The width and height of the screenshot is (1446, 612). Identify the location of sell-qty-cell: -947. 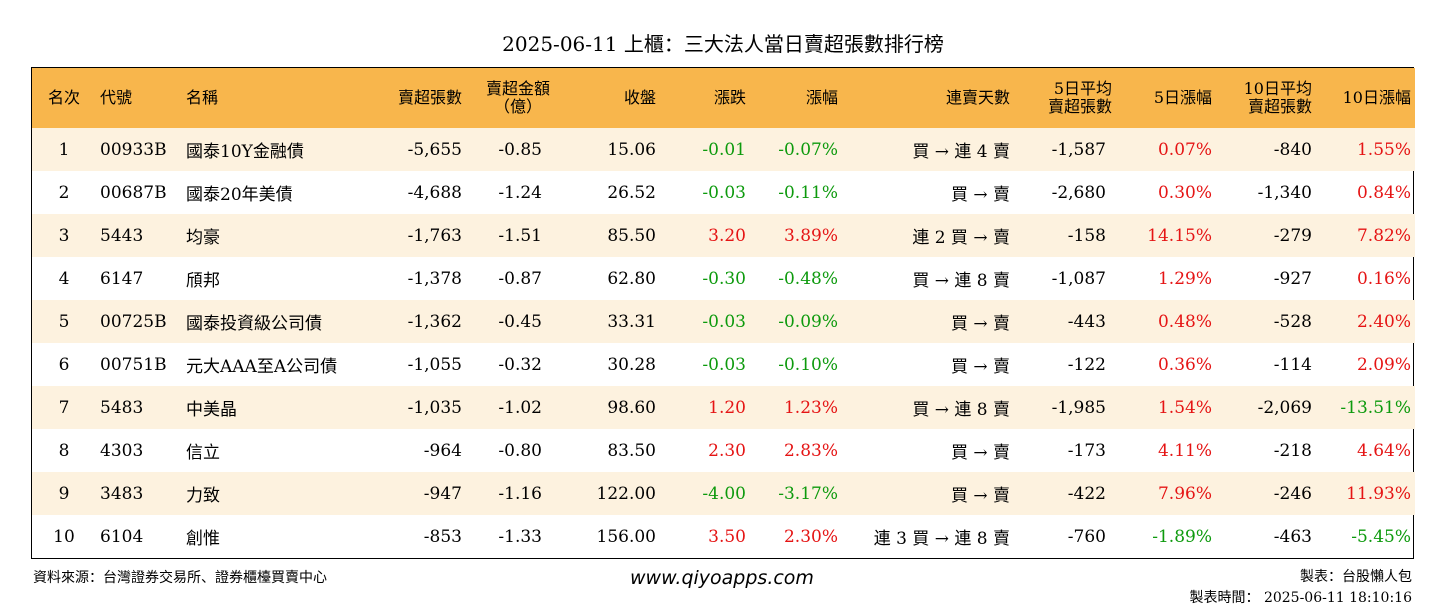
(442, 493).